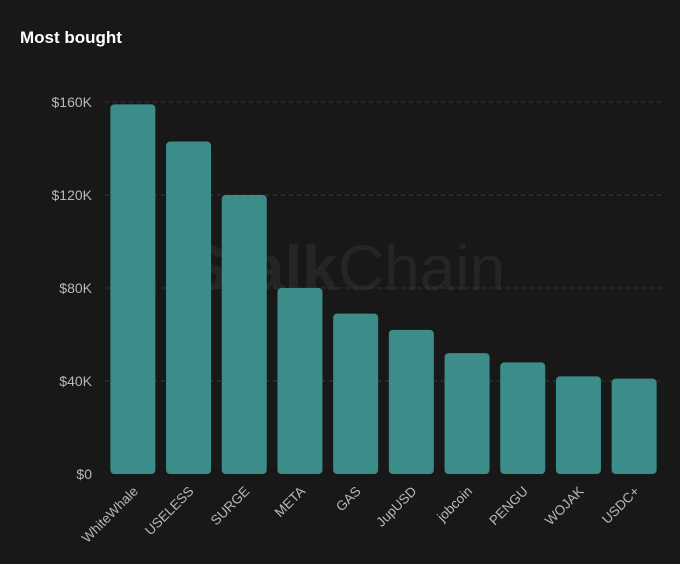 This screenshot has height=564, width=680. Describe the element at coordinates (244, 334) in the screenshot. I see `bar-surge` at that location.